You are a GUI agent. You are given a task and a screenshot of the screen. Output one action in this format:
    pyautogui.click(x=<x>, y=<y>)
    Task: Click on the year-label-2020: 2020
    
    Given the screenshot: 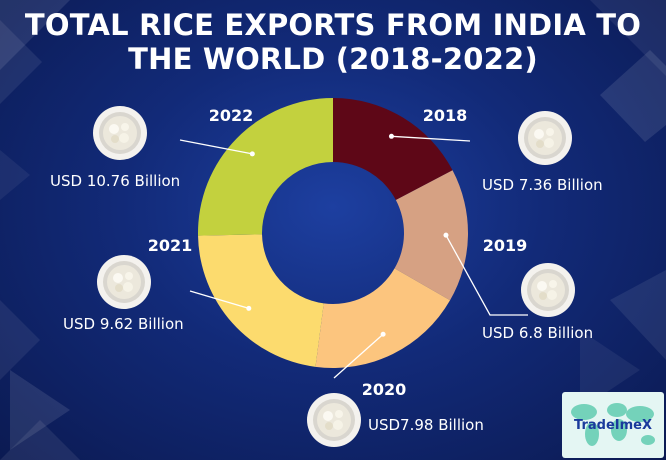 What is the action you would take?
    pyautogui.click(x=384, y=389)
    